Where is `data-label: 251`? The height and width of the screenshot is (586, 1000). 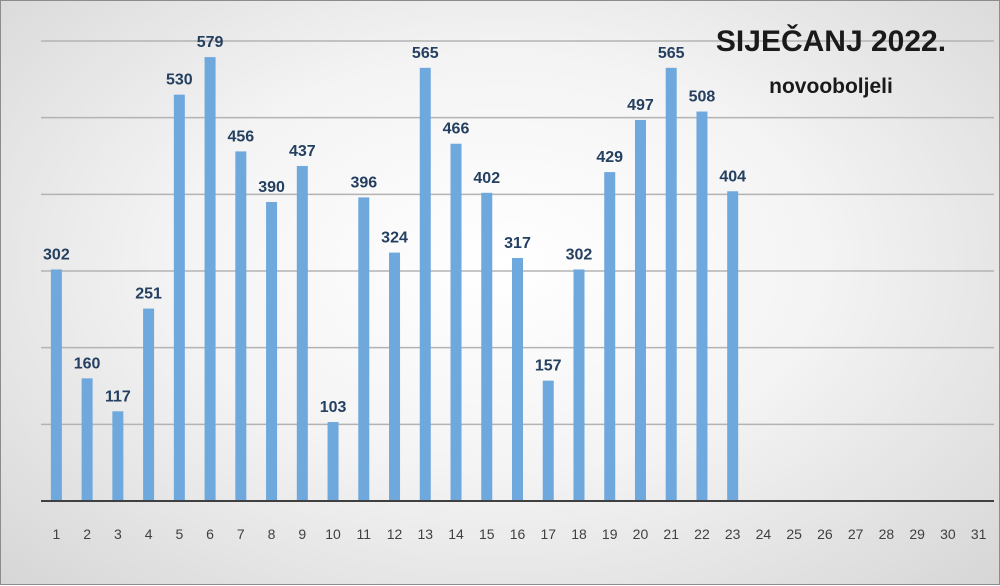 data-label: 251 is located at coordinates (148, 294).